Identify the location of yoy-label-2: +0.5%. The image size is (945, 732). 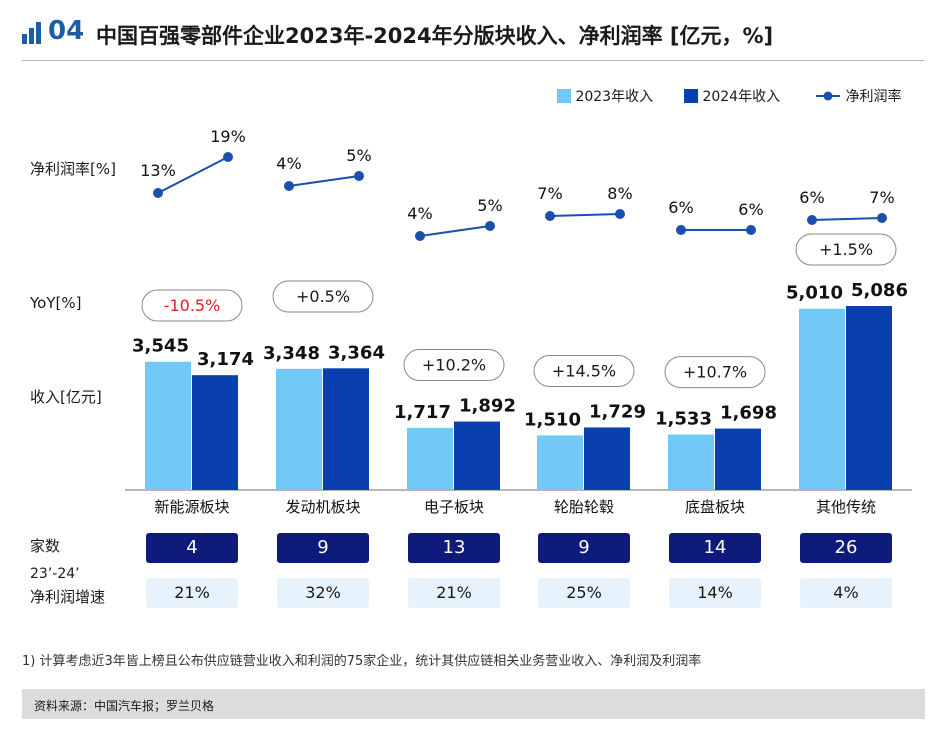
(323, 296).